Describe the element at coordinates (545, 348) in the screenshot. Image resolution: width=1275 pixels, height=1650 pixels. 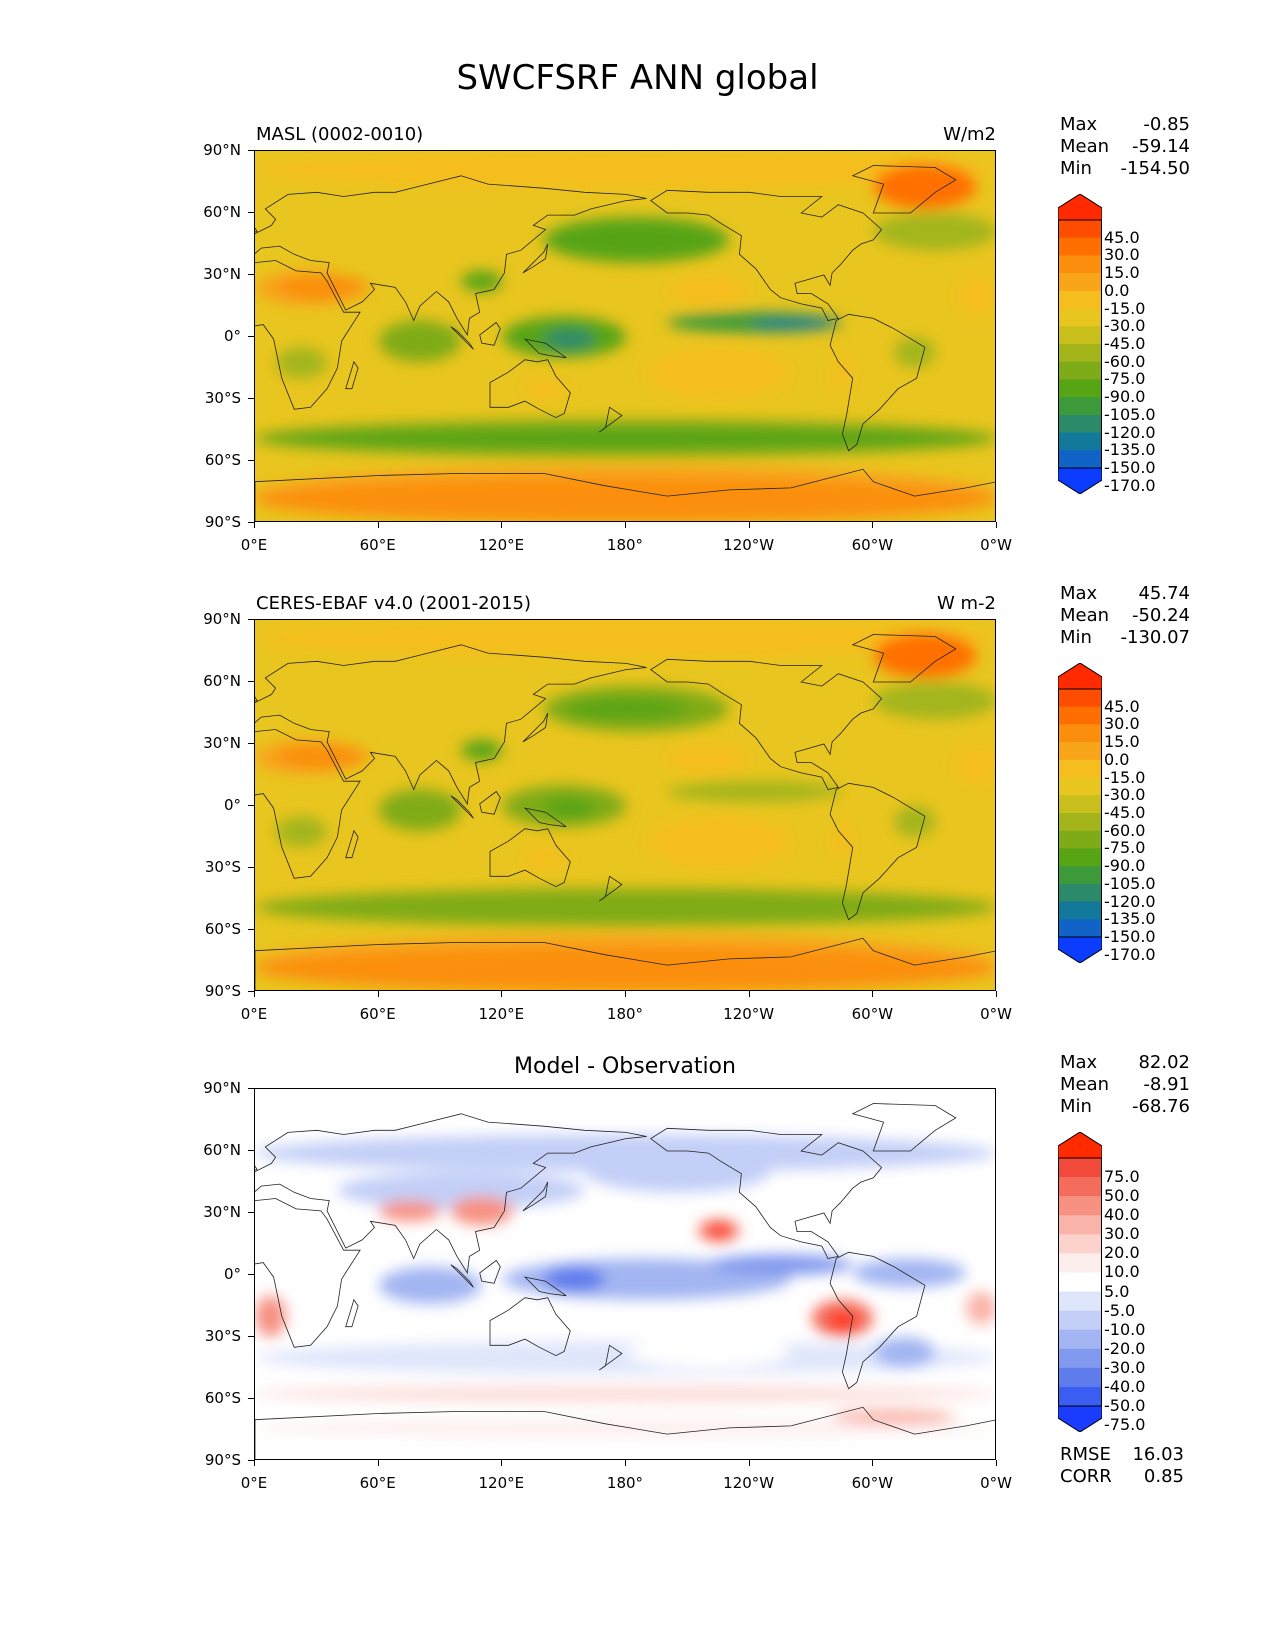
I see `coastline-newguinea` at that location.